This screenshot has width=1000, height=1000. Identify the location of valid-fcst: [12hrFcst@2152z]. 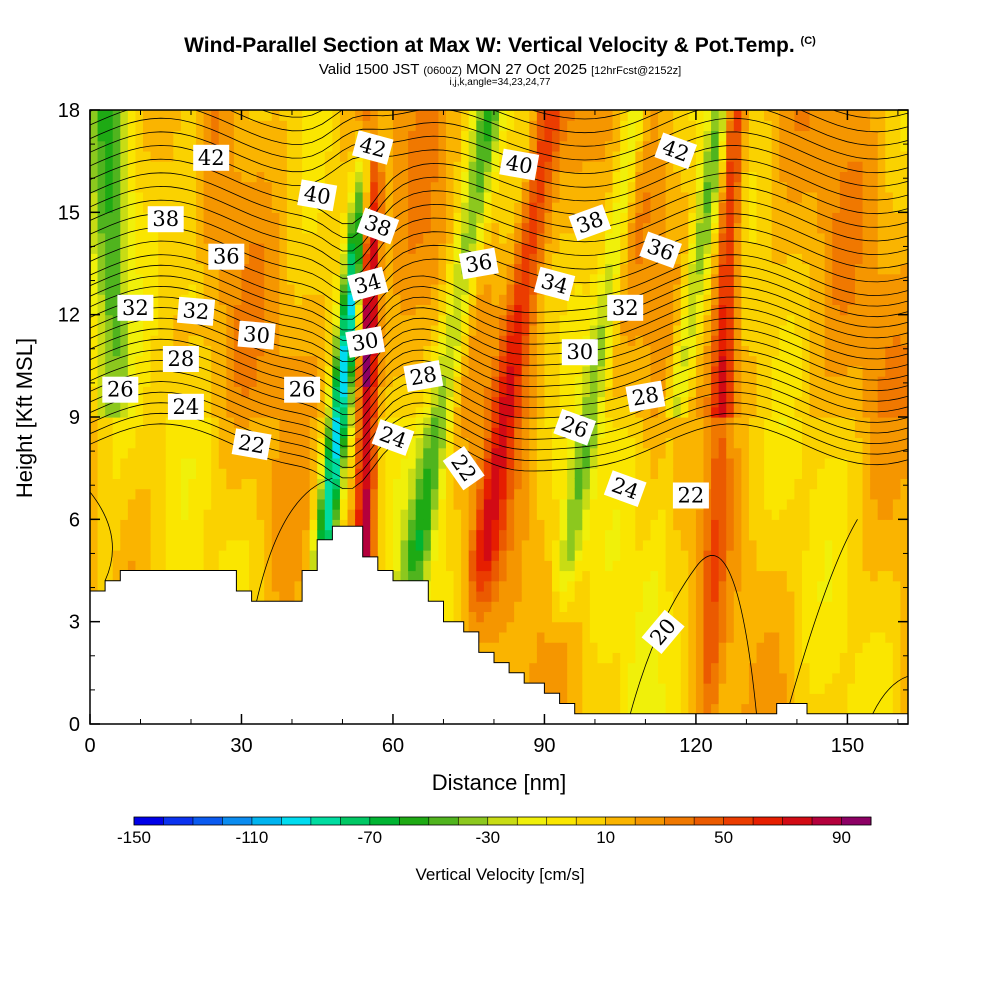
(636, 71).